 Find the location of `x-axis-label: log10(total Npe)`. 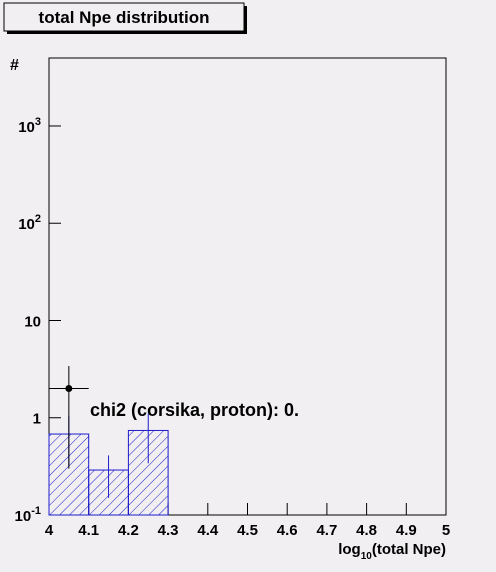

x-axis-label: log10(total Npe) is located at coordinates (392, 551).